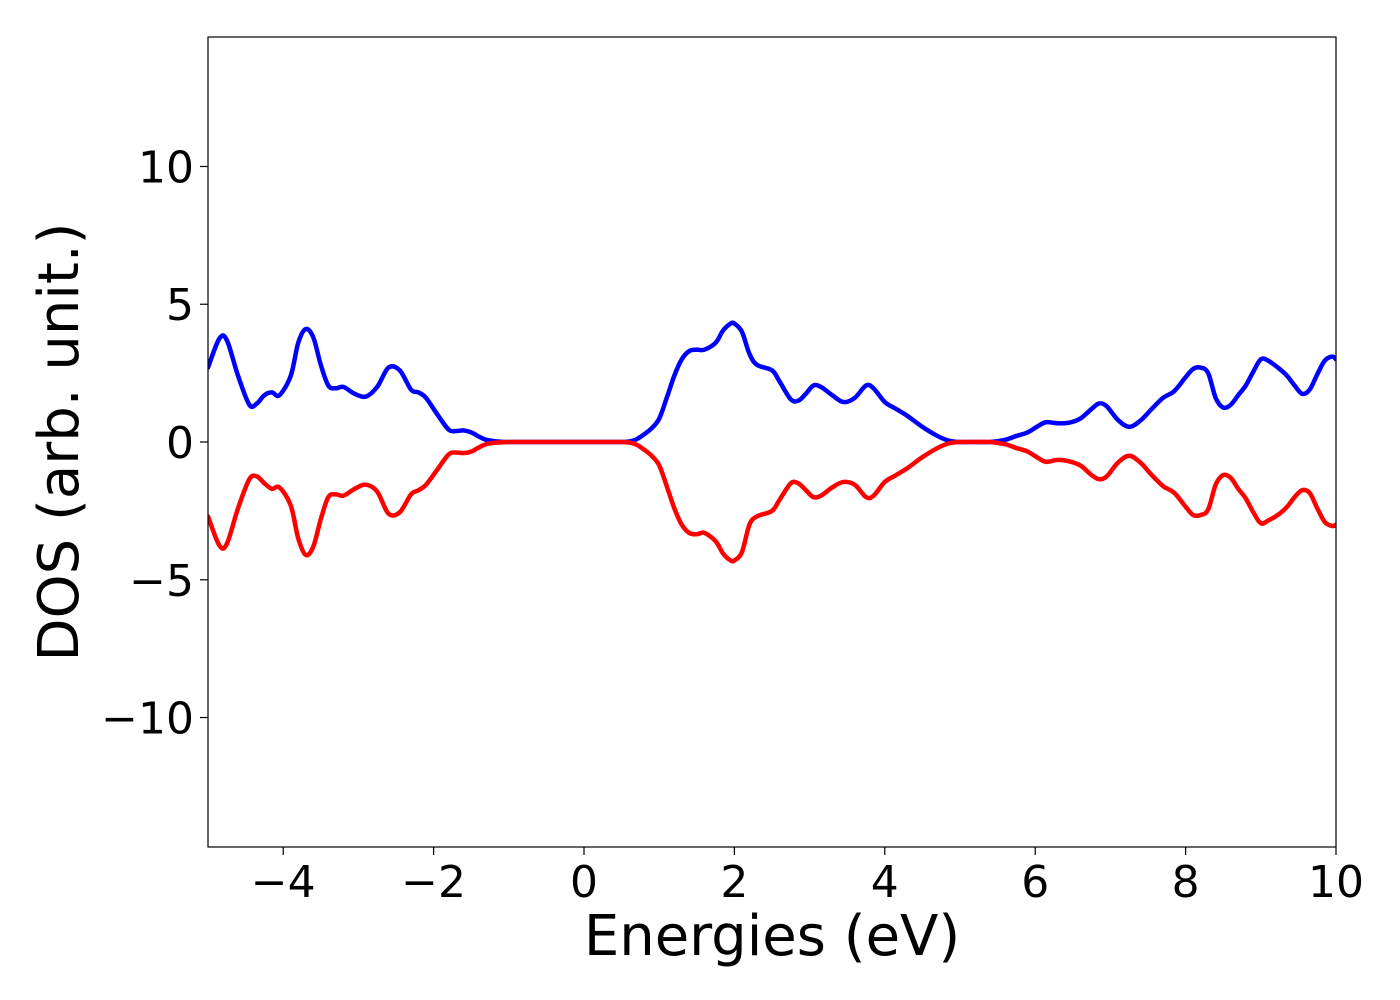 The height and width of the screenshot is (1000, 1400). Describe the element at coordinates (180, 305) in the screenshot. I see `y-tick-label: 5` at that location.